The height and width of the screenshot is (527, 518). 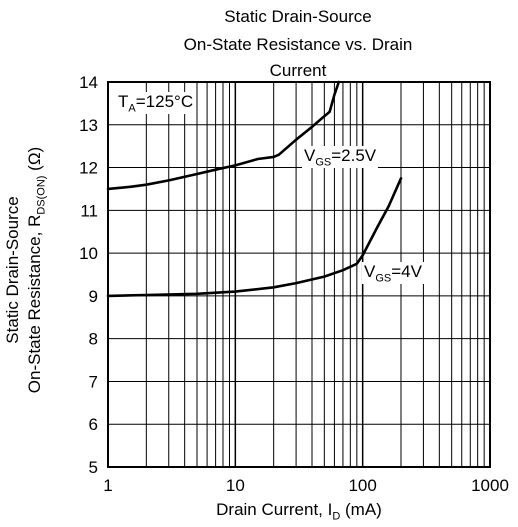 What do you see at coordinates (298, 70) in the screenshot?
I see `chart-title-line-3: Current` at bounding box center [298, 70].